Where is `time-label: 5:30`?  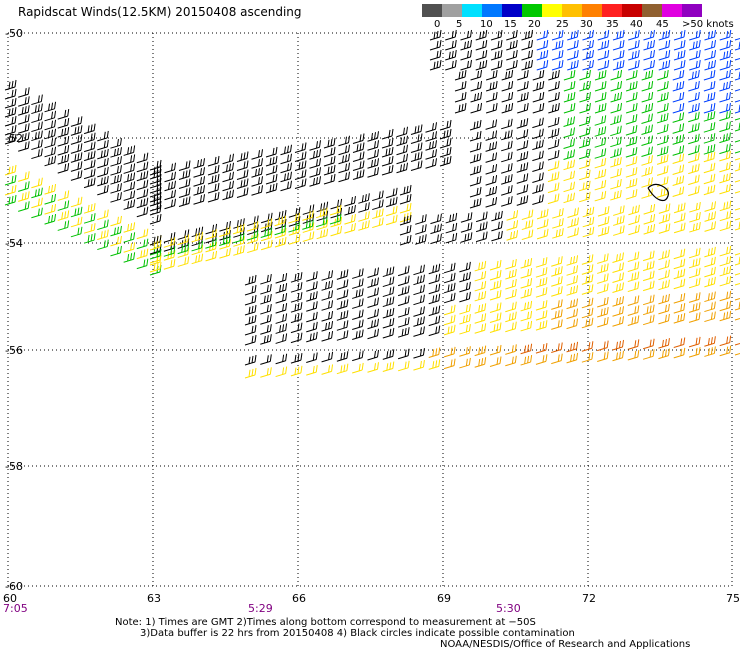 time-label: 5:30 is located at coordinates (508, 608).